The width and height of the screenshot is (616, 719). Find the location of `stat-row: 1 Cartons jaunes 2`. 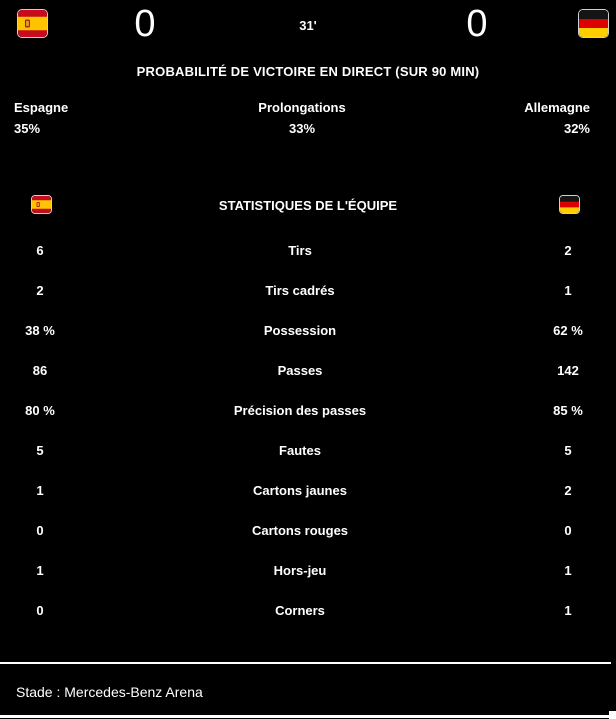

stat-row: 1 Cartons jaunes 2 is located at coordinates (308, 490).